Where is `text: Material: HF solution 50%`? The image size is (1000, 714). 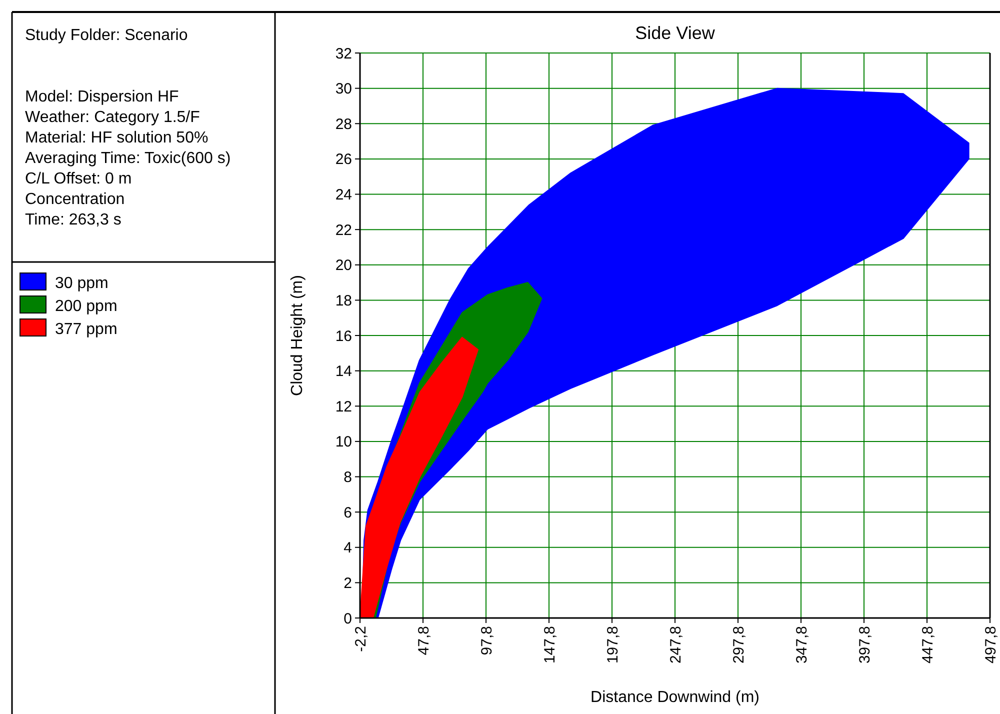
text: Material: HF solution 50% is located at coordinates (116, 138).